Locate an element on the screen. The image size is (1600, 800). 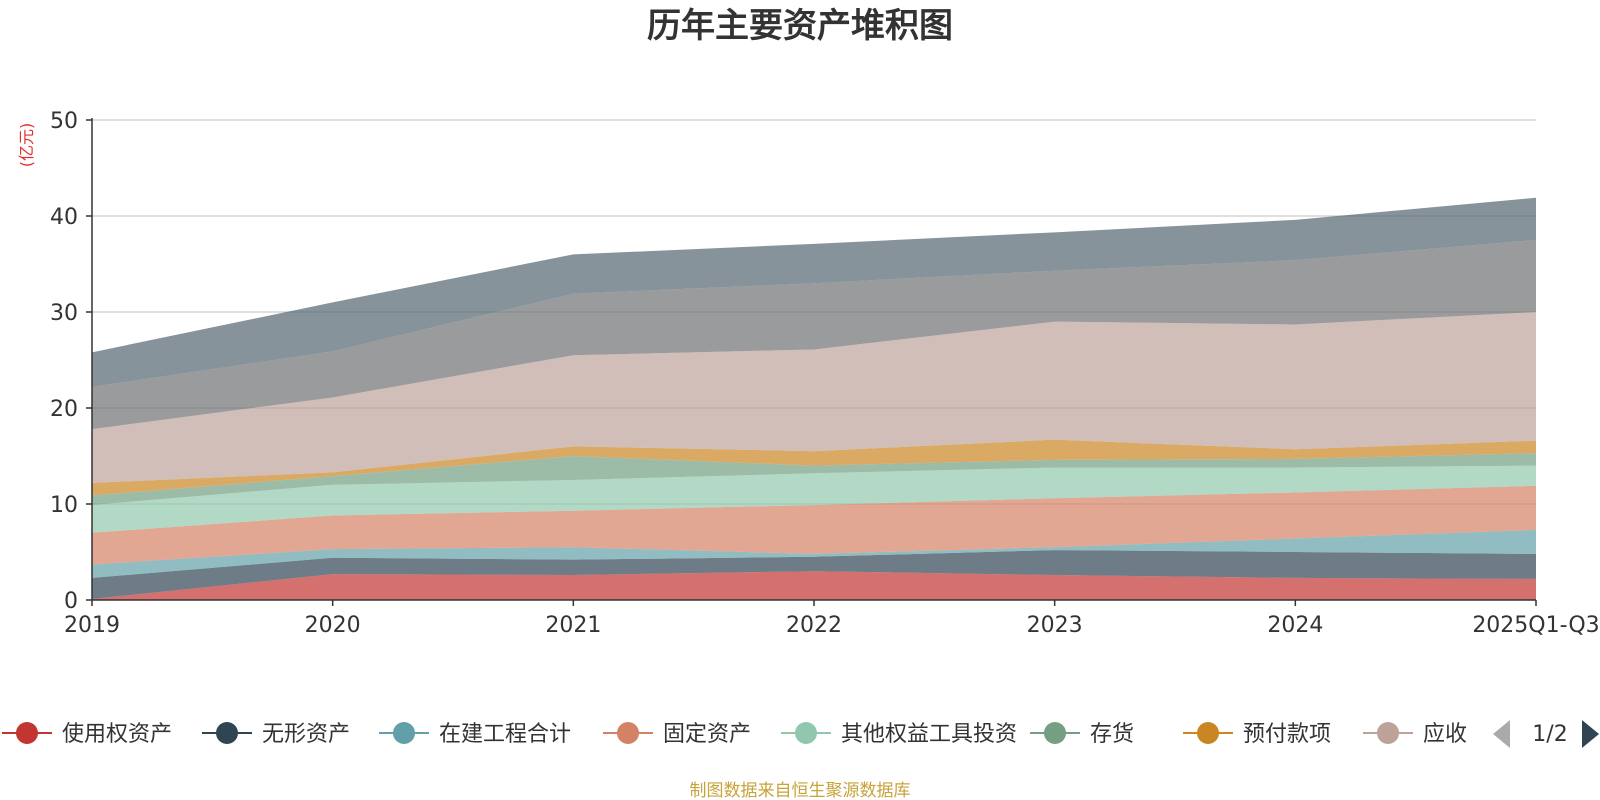
legend-item-4: 其他权益工具投资 is located at coordinates (899, 734).